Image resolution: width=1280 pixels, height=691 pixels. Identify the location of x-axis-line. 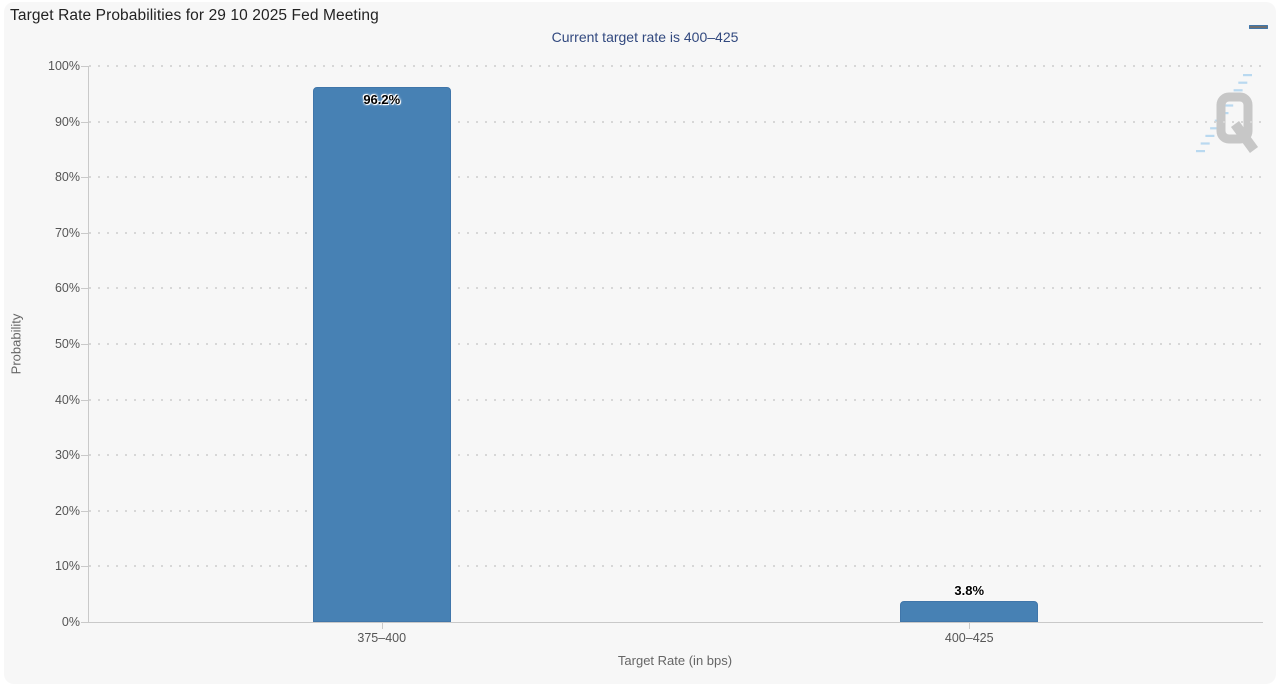
(675, 622).